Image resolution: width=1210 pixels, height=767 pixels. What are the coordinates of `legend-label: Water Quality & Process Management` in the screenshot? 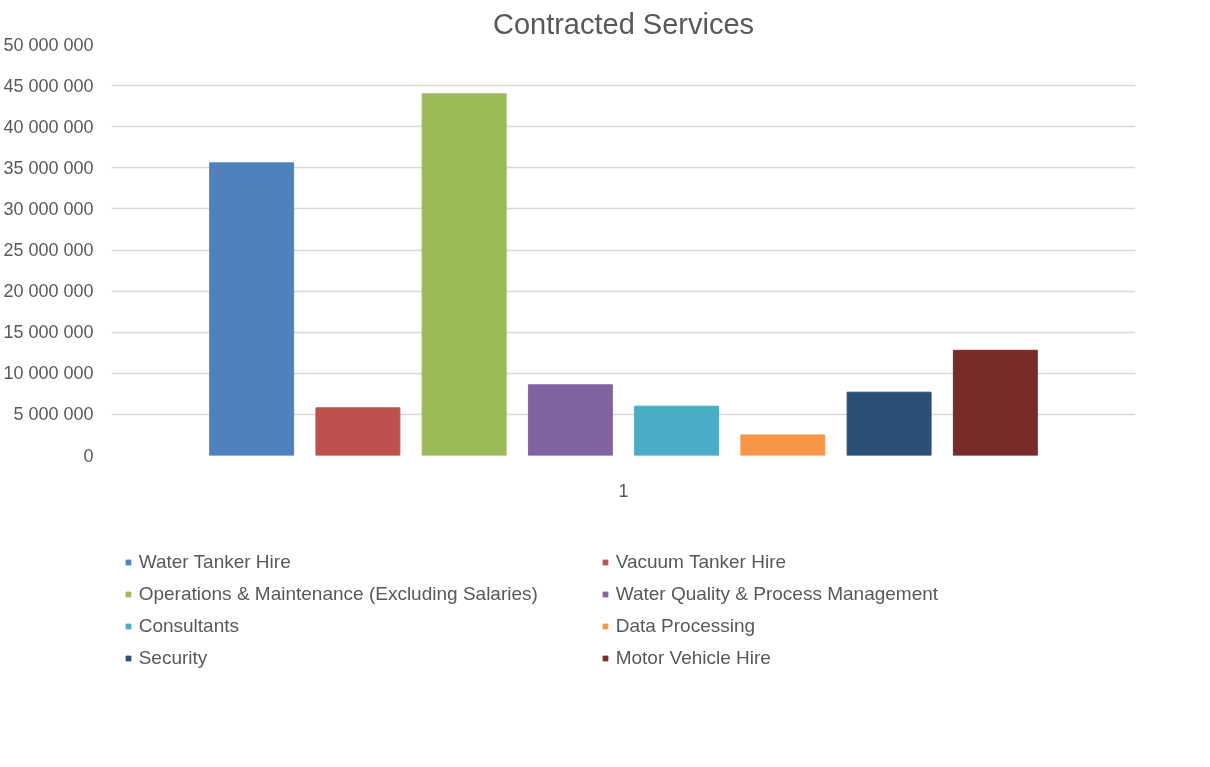 It's located at (777, 594).